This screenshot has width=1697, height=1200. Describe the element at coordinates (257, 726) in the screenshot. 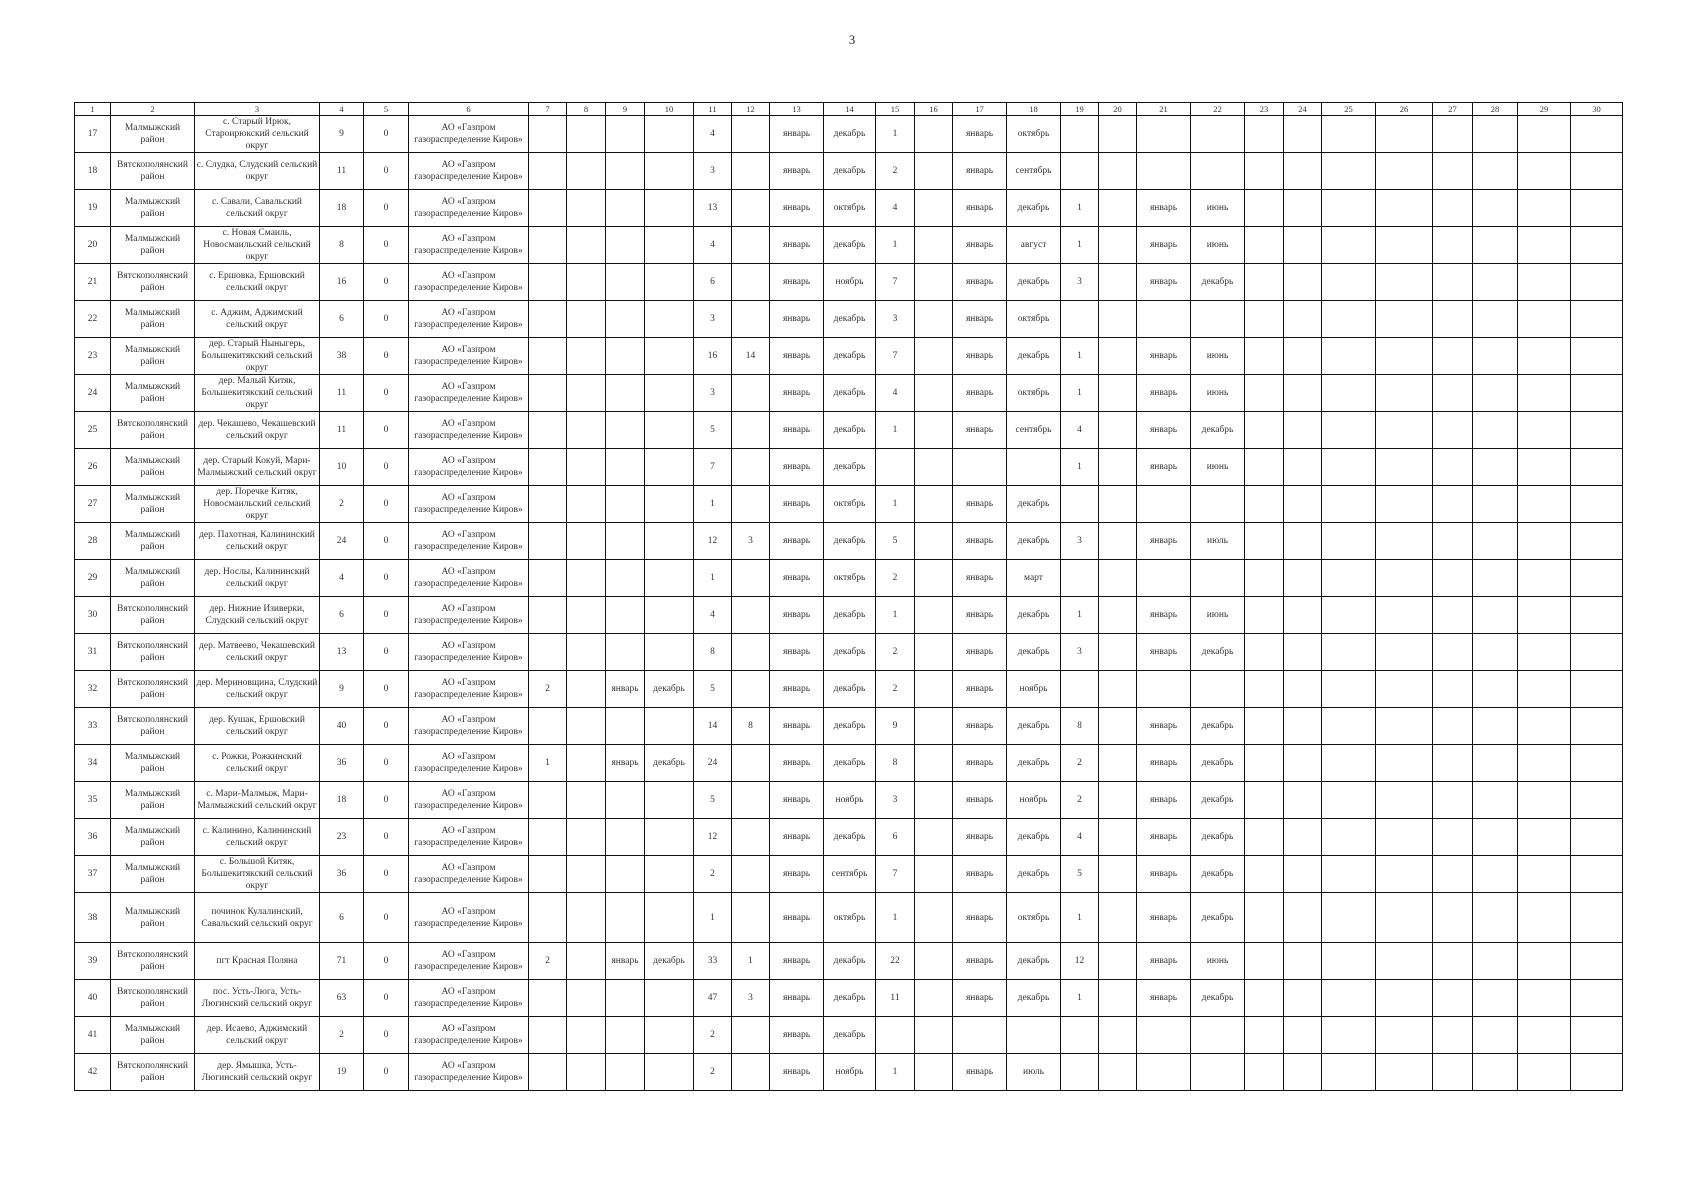

I see `table-cell: дер. Кушак, Ершовский сельский округ` at that location.